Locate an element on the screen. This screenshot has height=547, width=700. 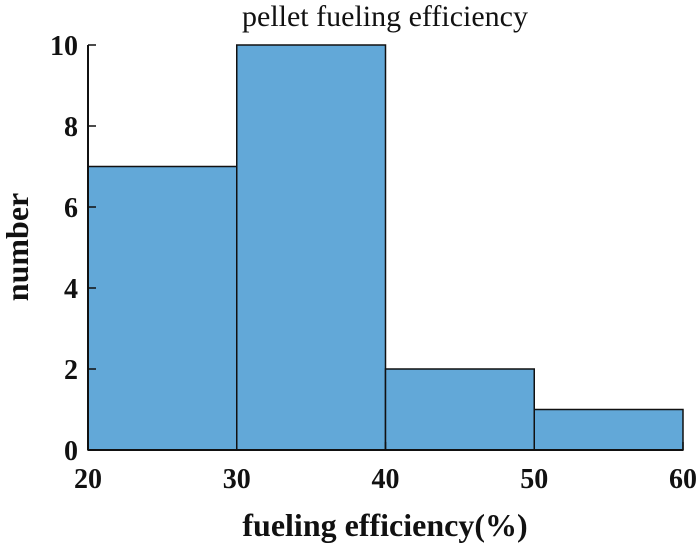
y-tick-label: 8 is located at coordinates (71, 127).